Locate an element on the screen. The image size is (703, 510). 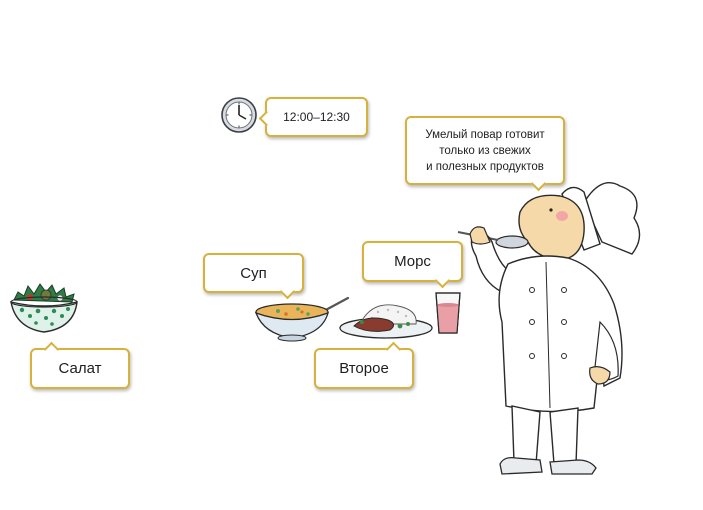
time-bubble: 12:00–12:30 is located at coordinates (313, 117).